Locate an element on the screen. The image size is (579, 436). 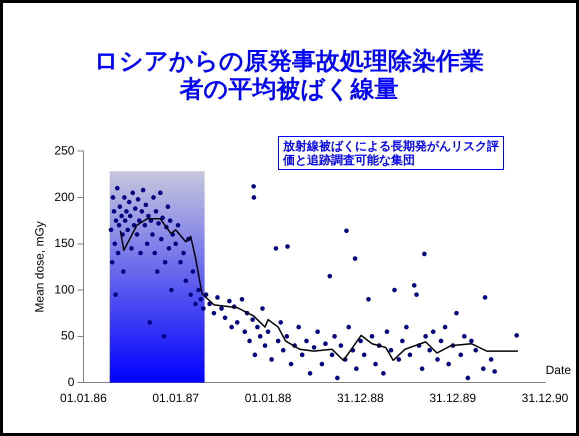
y-tick-label: 200 is located at coordinates (64, 197).